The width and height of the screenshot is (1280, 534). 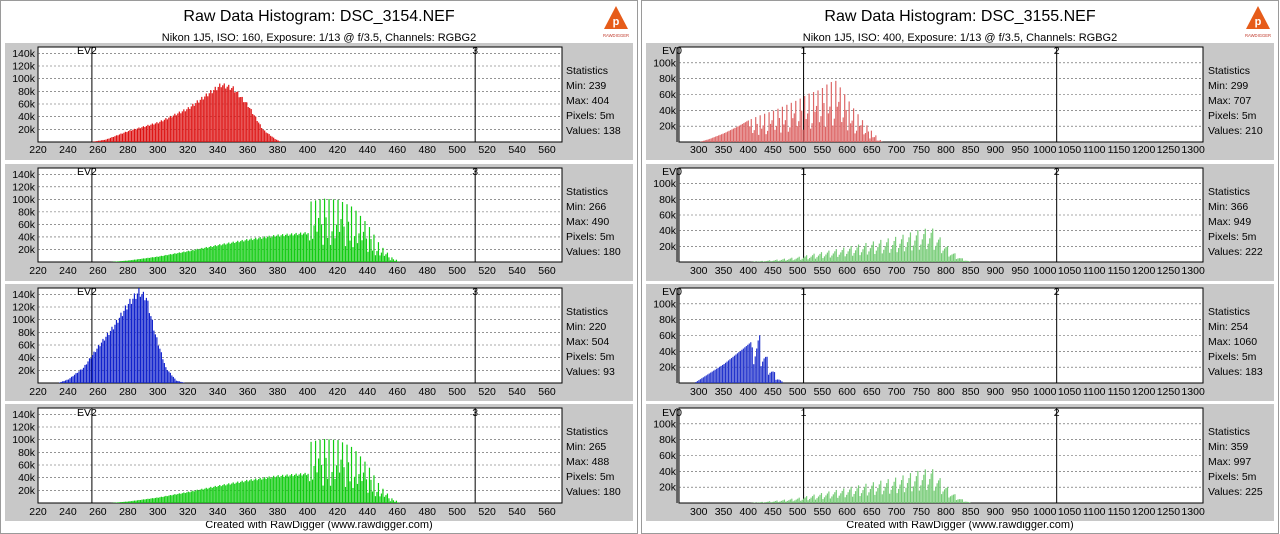 What do you see at coordinates (921, 512) in the screenshot?
I see `x-tick-label: 750` at bounding box center [921, 512].